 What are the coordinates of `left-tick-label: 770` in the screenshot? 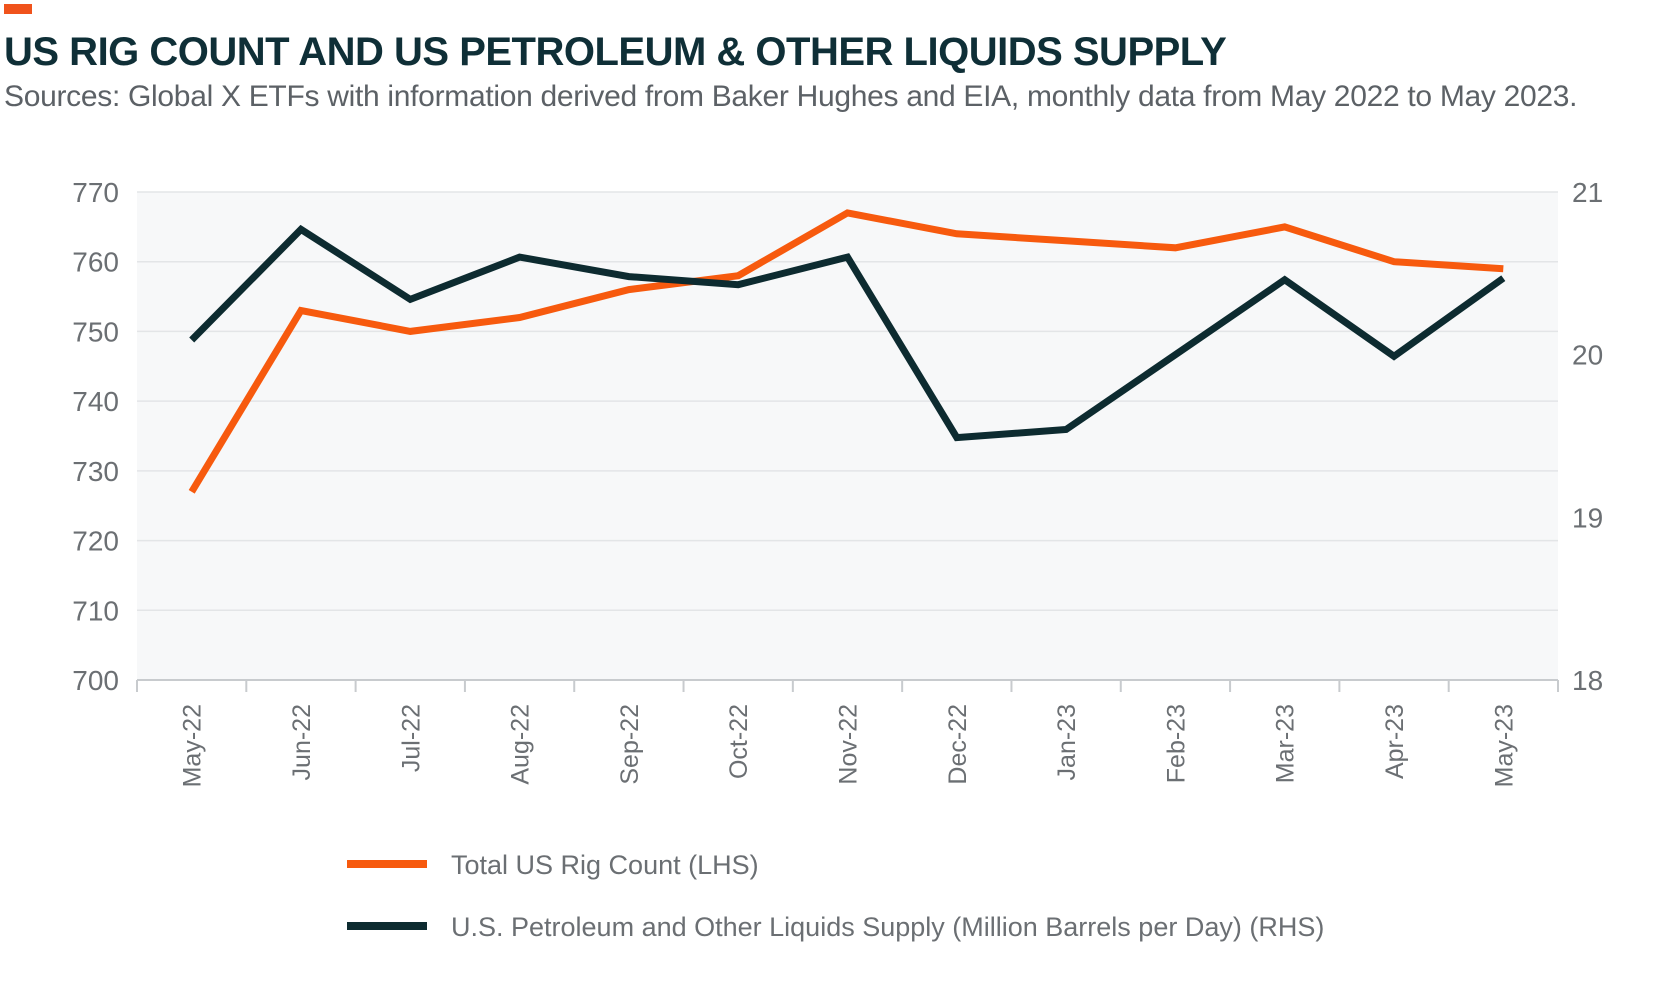 It's located at (95, 192).